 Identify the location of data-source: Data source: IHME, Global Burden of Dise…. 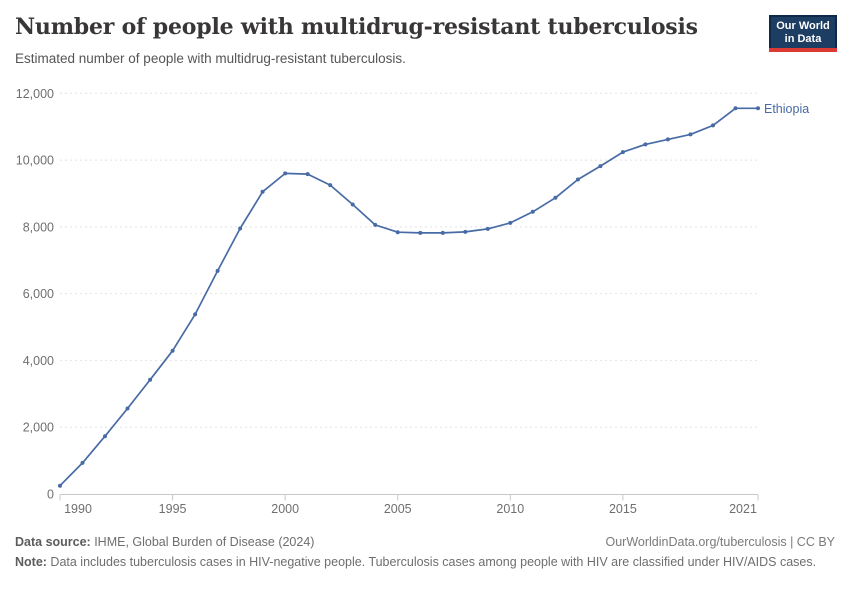
(164, 542).